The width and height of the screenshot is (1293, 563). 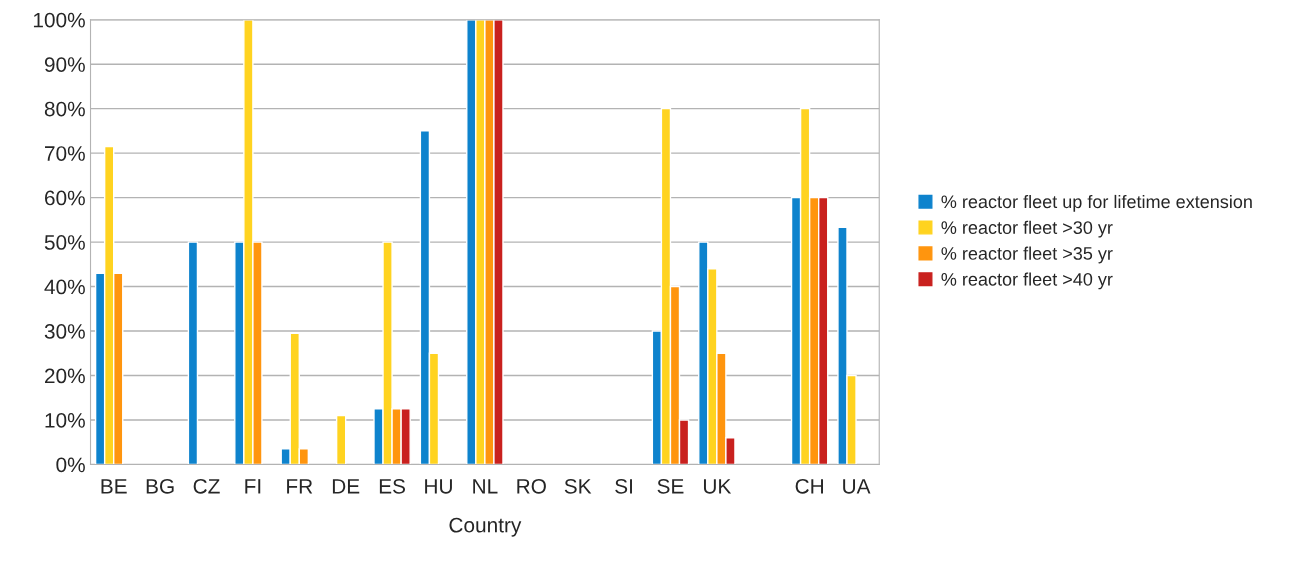 I want to click on y-tick-label: 50%, so click(x=64, y=242).